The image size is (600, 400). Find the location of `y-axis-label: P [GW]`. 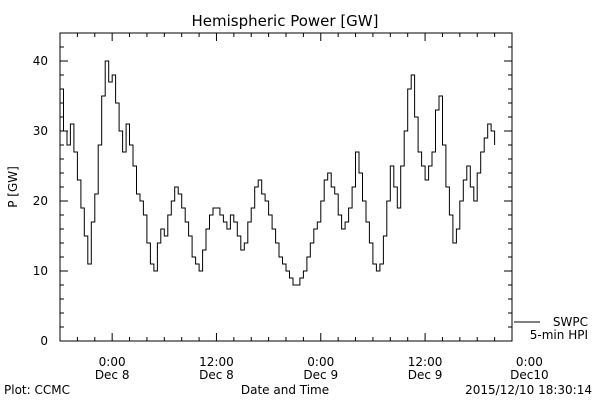

y-axis-label: P [GW] is located at coordinates (13, 187).